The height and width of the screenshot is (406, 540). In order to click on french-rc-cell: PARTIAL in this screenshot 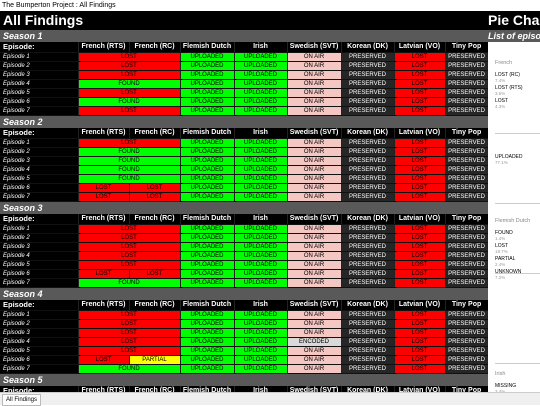, I will do `click(155, 360)`.